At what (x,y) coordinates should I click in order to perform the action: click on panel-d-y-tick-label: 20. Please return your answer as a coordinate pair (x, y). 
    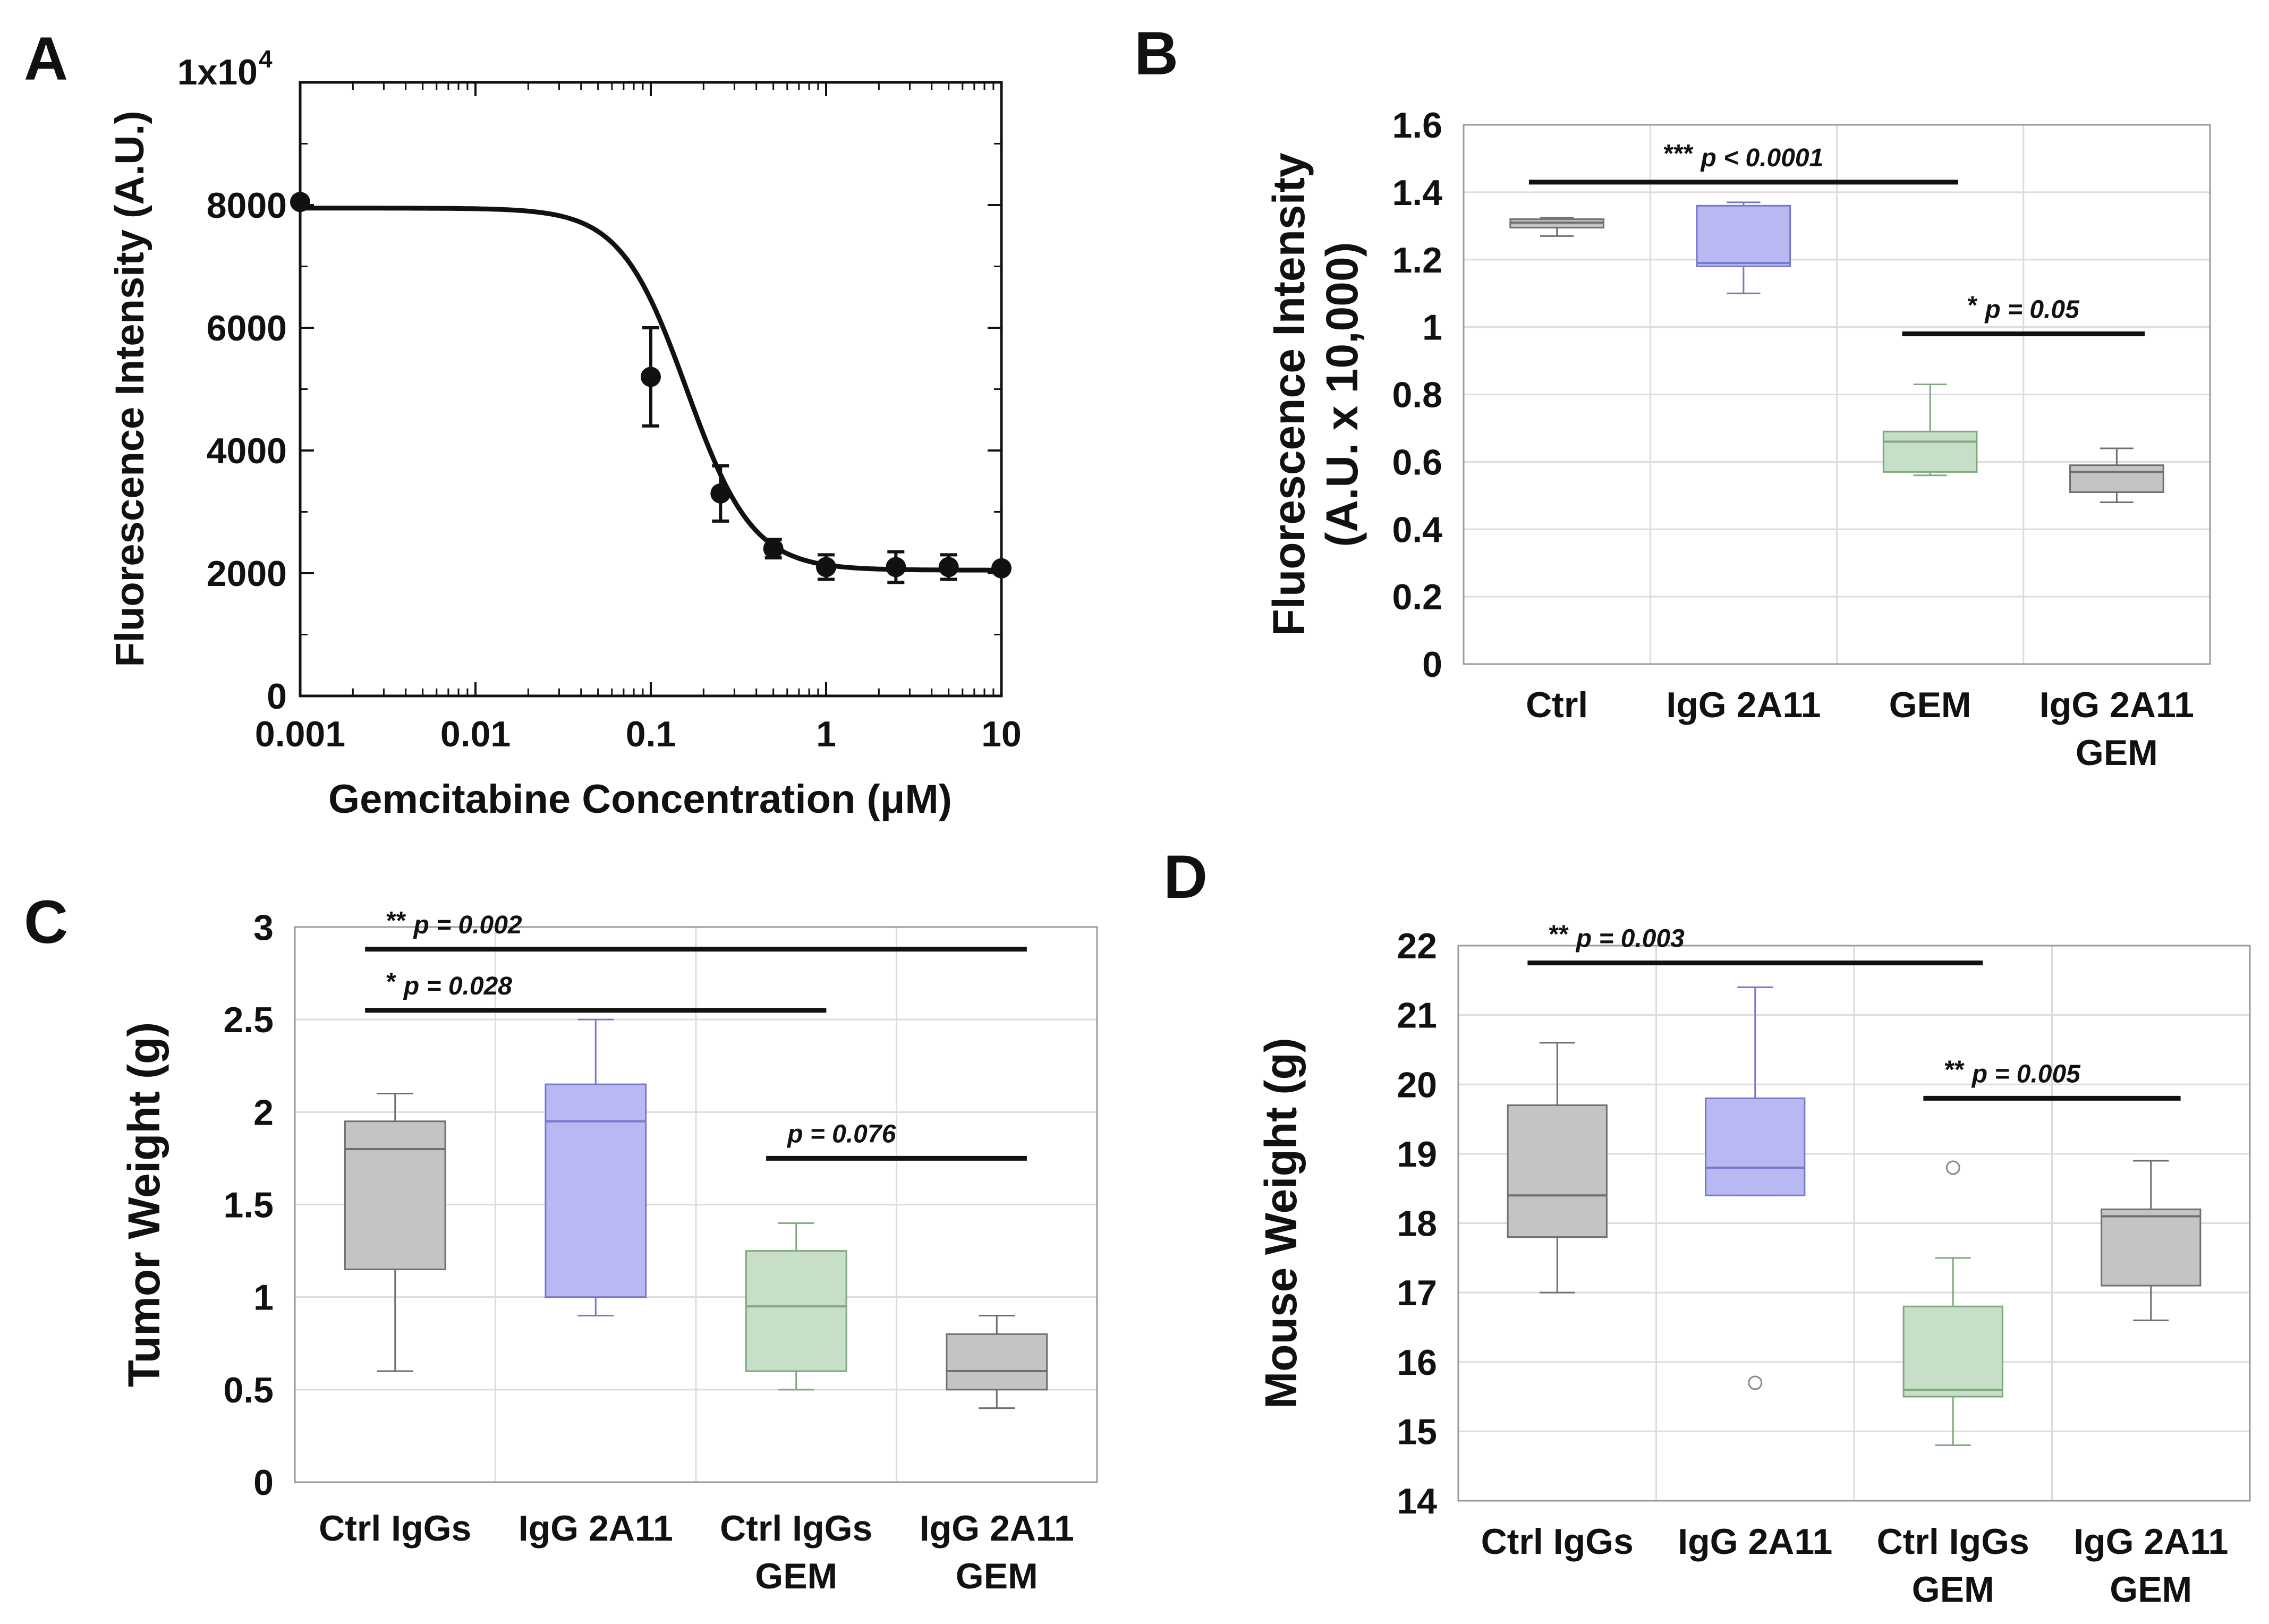
    Looking at the image, I should click on (1417, 1085).